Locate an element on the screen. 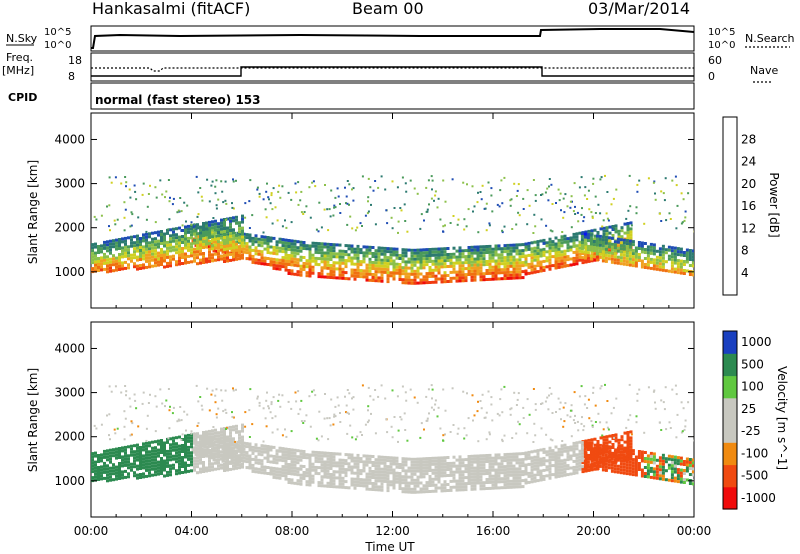 The image size is (800, 554). cpid-panel is located at coordinates (392, 96).